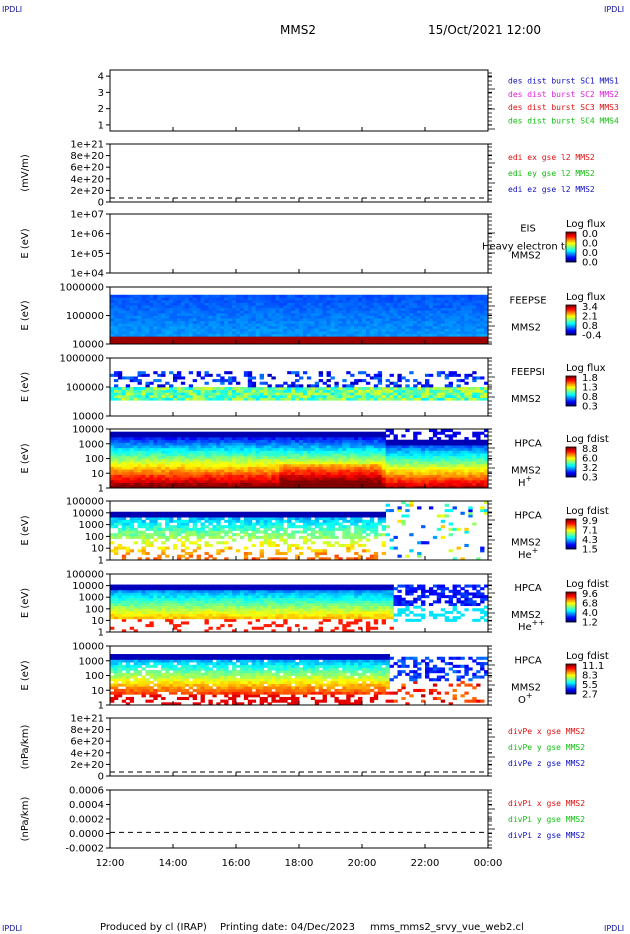 Image resolution: width=630 pixels, height=934 pixels. Describe the element at coordinates (571, 459) in the screenshot. I see `hpca_h-colorbar-step` at that location.